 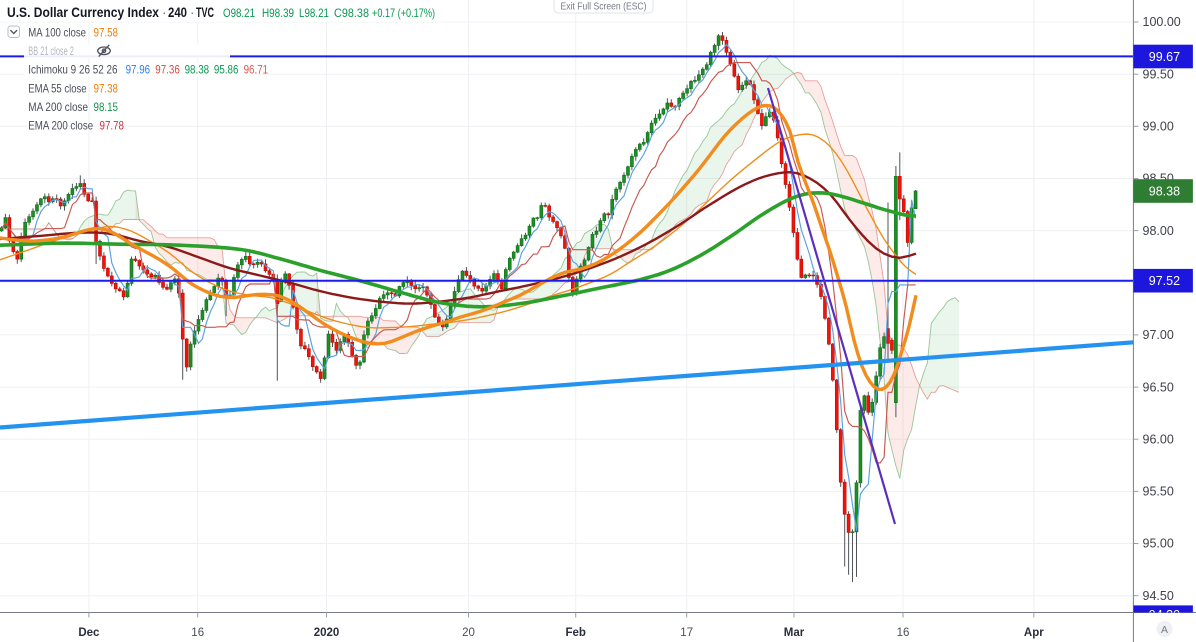 What do you see at coordinates (106, 107) in the screenshot?
I see `svg-text: 98.15` at bounding box center [106, 107].